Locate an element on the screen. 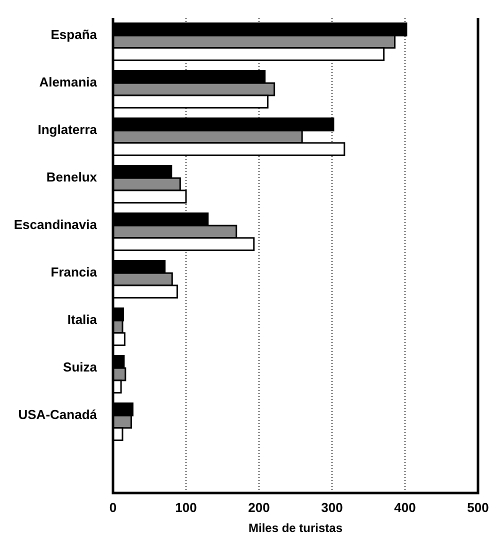  y-tick-label: Italia is located at coordinates (82, 320).